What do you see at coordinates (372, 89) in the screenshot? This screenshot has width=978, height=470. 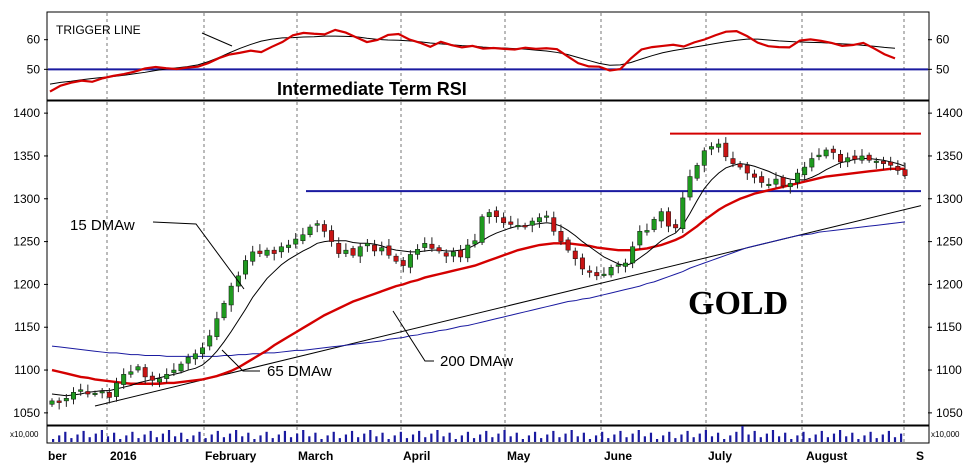 I see `rsi-panel-title: Intermediate Term RSI` at bounding box center [372, 89].